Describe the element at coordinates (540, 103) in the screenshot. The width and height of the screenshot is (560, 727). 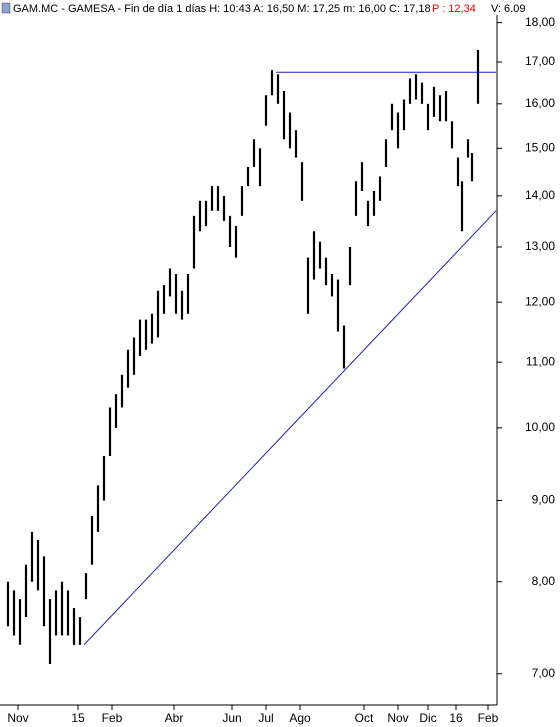
I see `y-tick-label: 16,00` at that location.